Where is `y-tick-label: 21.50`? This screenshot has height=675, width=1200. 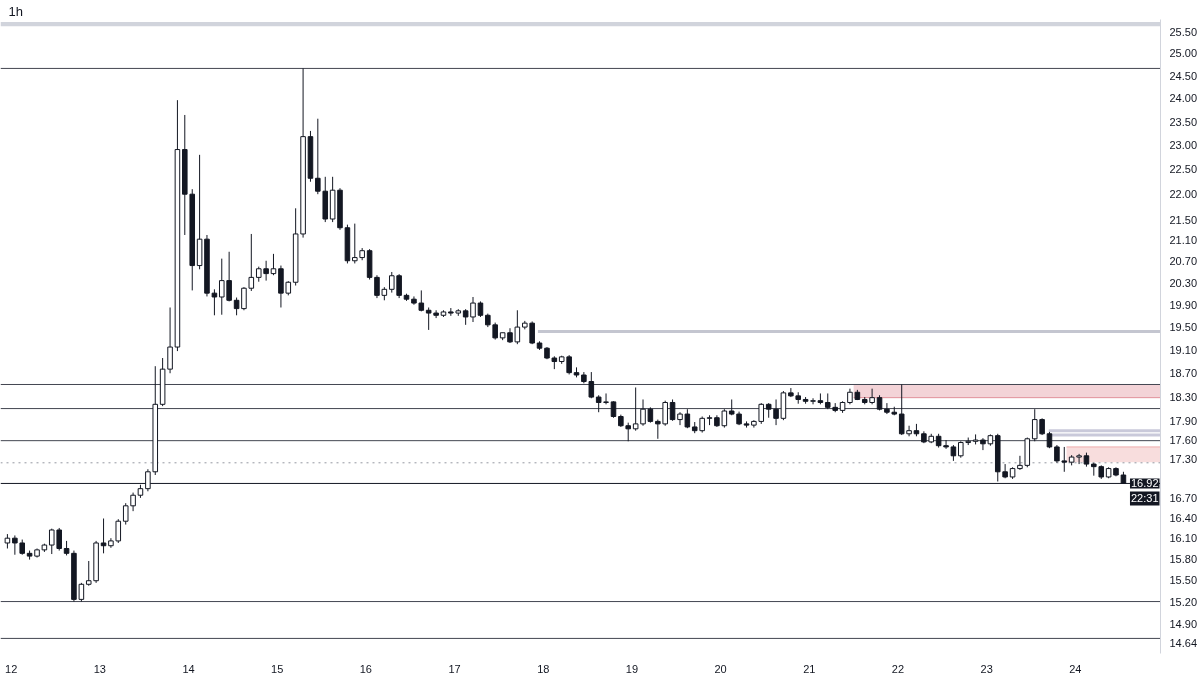
y-tick-label: 21.50 is located at coordinates (1183, 219).